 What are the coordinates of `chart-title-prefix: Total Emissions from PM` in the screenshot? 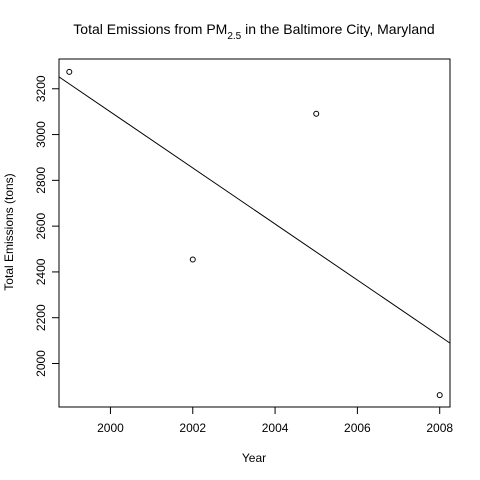 It's located at (150, 29).